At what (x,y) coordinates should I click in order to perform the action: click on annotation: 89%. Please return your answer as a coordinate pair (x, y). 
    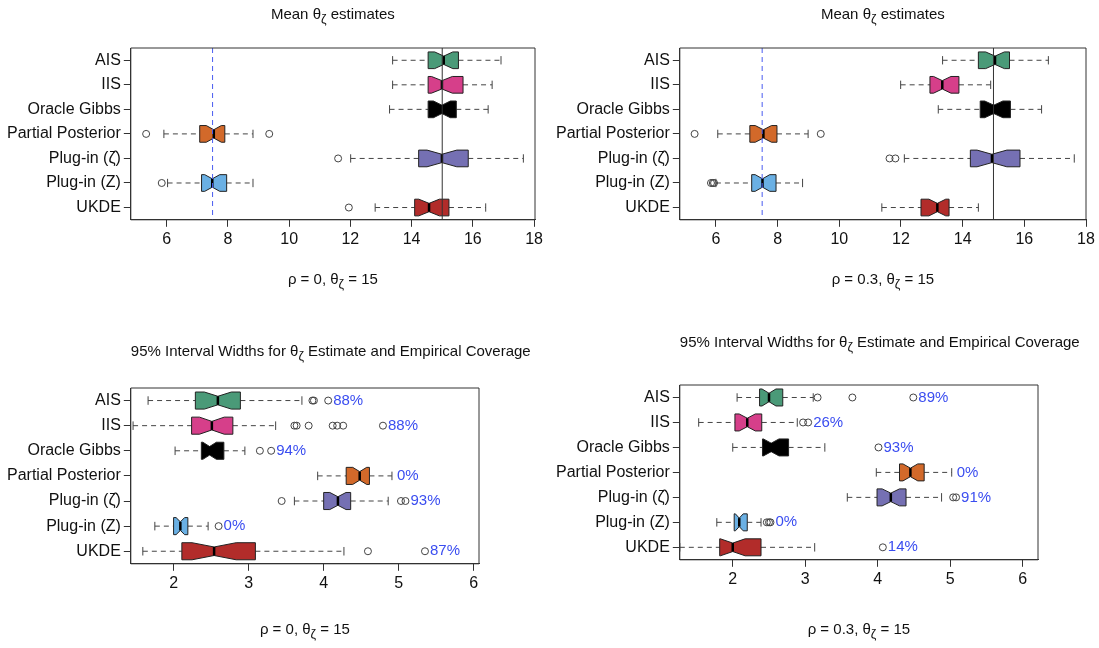
    Looking at the image, I should click on (933, 396).